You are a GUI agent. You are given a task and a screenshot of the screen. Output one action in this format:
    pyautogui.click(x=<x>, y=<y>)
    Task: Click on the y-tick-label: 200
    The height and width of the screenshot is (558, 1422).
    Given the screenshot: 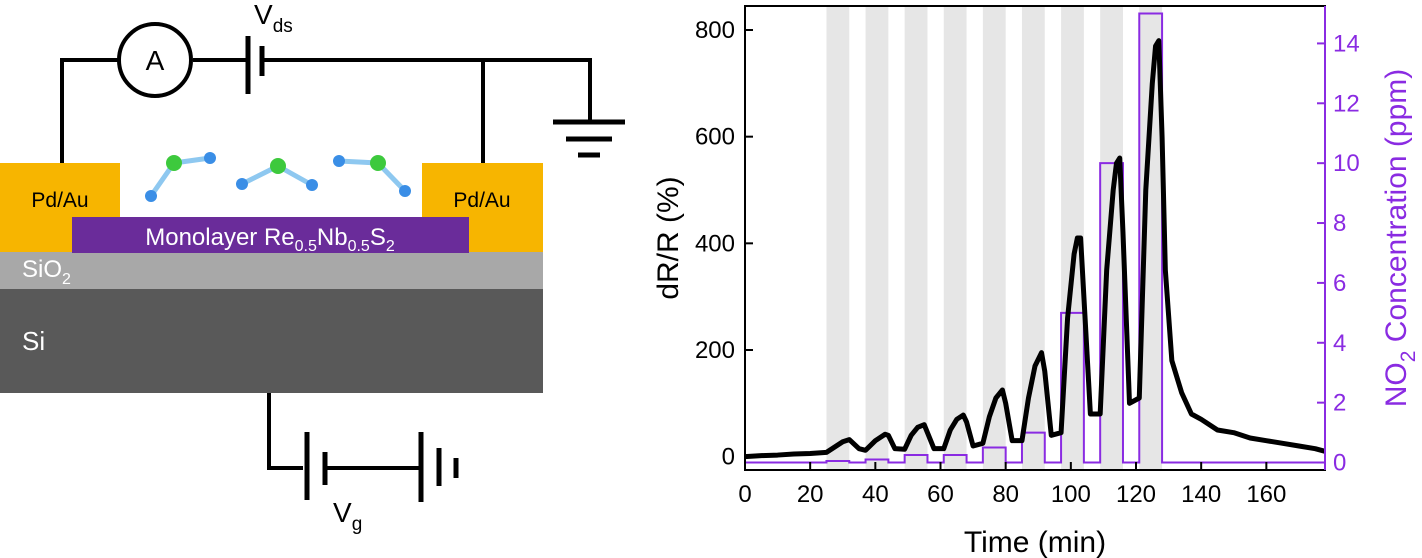 What is the action you would take?
    pyautogui.click(x=715, y=350)
    